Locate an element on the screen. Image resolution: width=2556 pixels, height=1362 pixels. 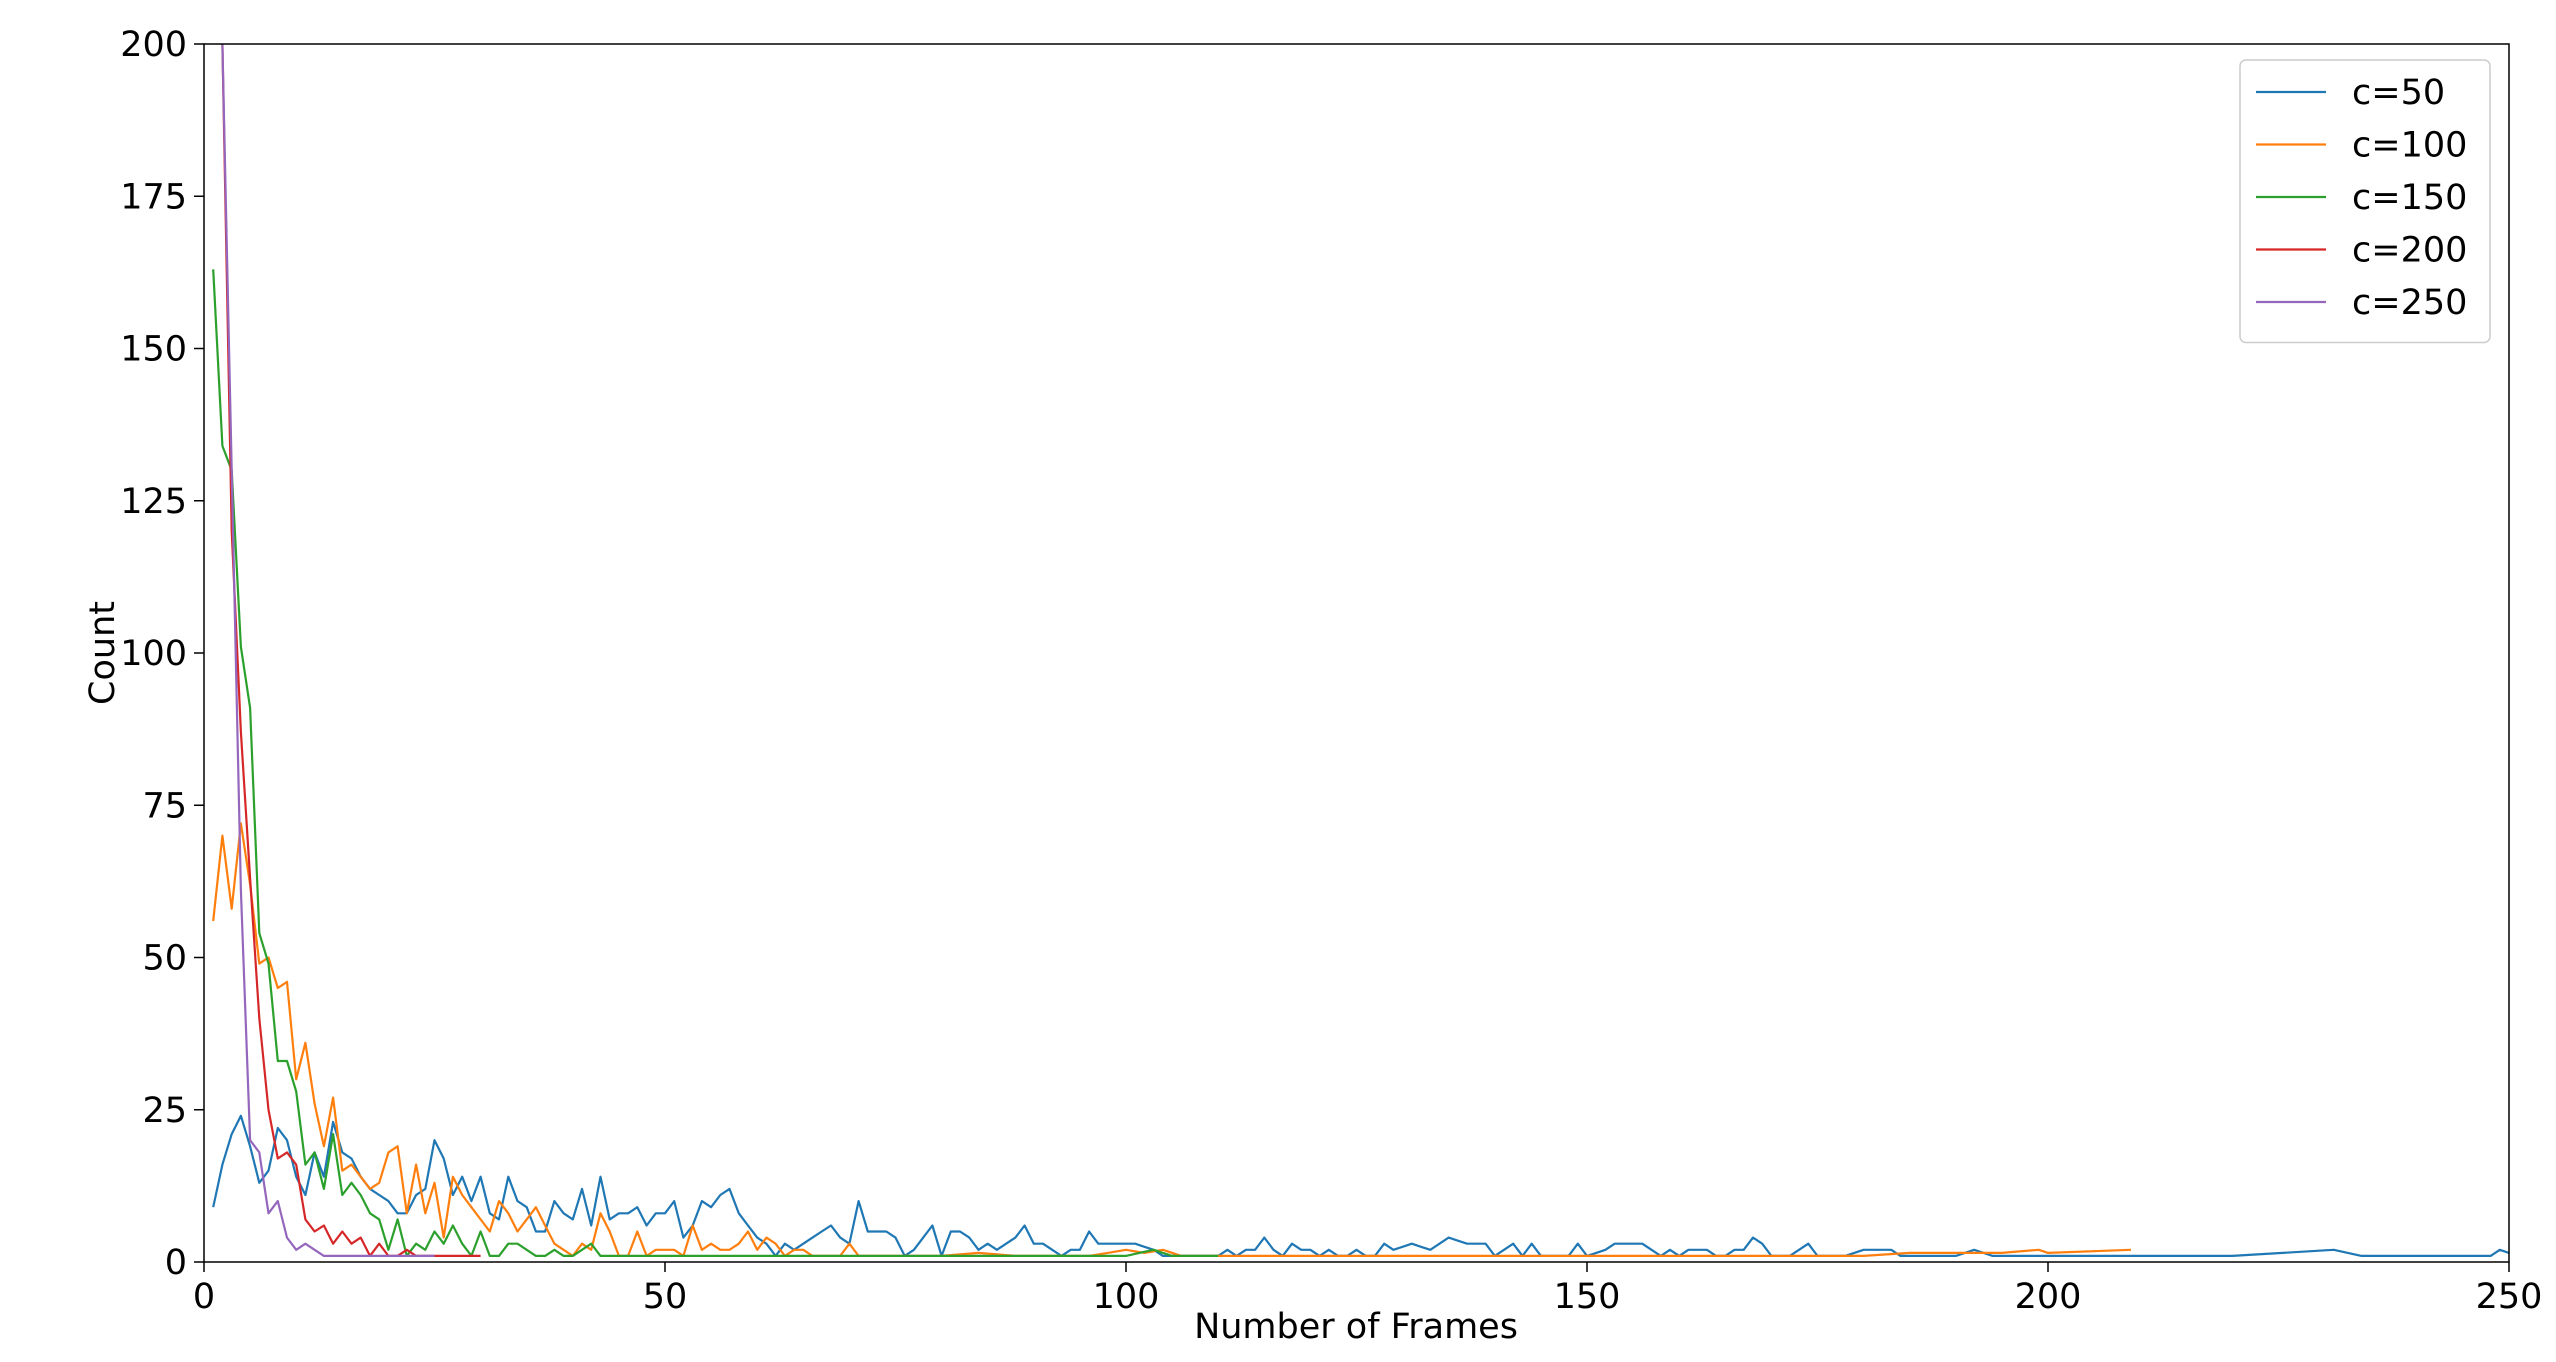
legend-box is located at coordinates (2365, 201).